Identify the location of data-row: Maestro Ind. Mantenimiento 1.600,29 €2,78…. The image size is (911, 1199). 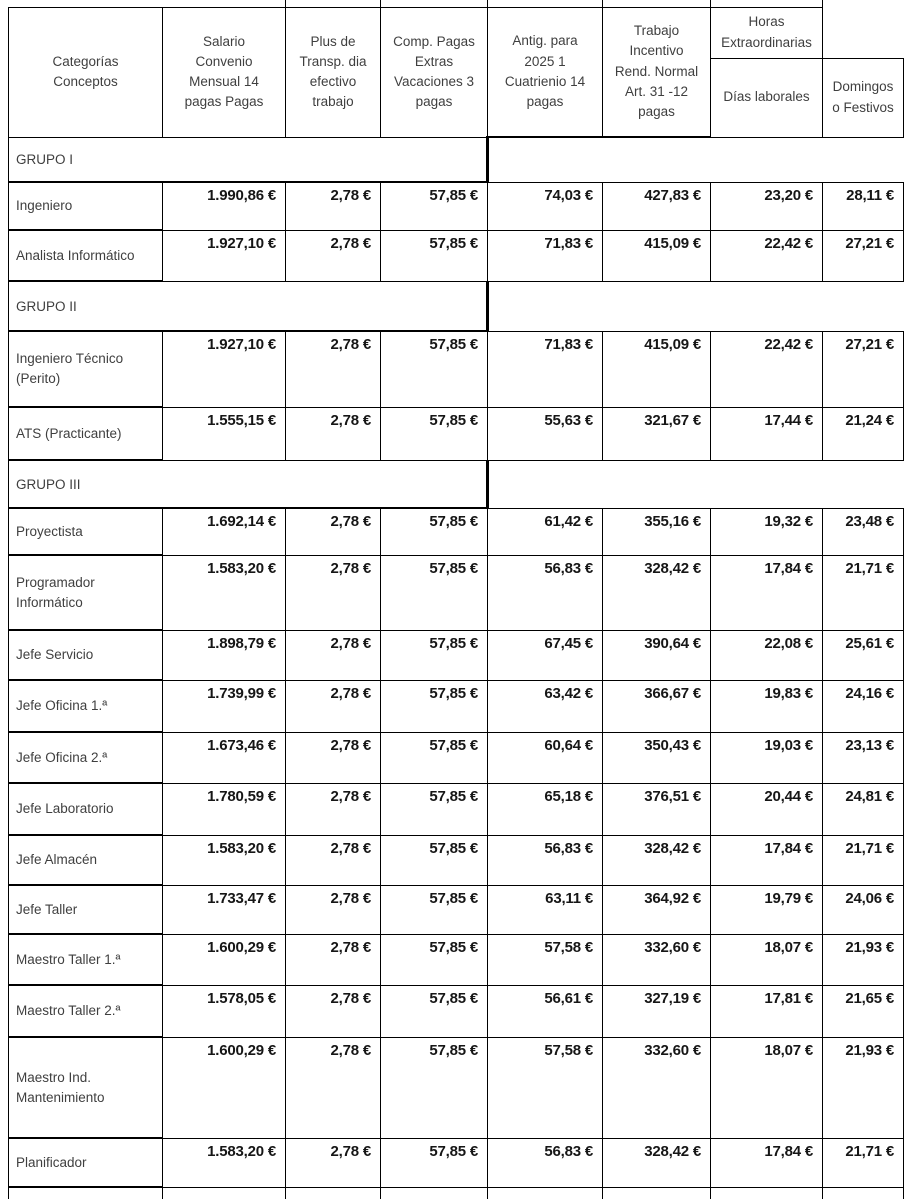
(456, 1087).